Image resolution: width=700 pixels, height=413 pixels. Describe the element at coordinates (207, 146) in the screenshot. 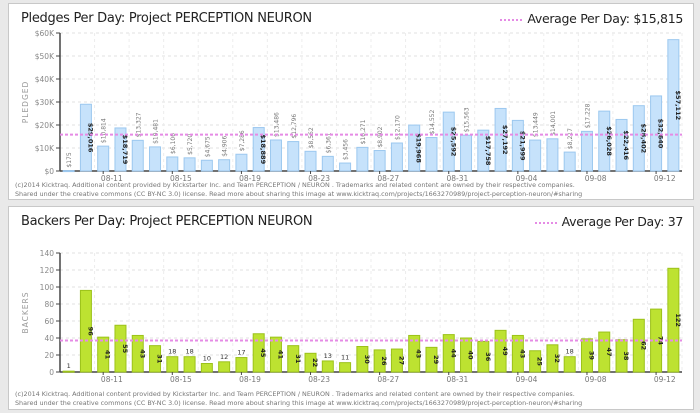

I see `data-label: $4,675` at that location.